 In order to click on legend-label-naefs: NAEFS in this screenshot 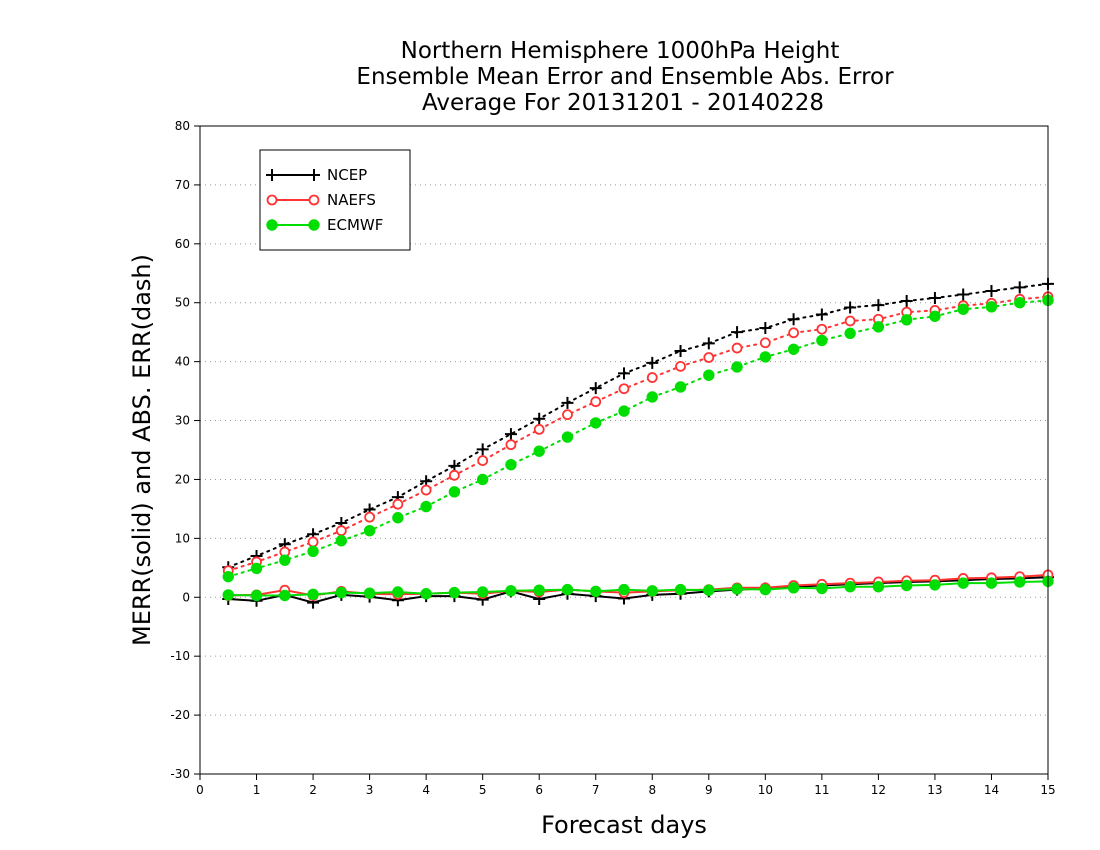, I will do `click(351, 200)`.